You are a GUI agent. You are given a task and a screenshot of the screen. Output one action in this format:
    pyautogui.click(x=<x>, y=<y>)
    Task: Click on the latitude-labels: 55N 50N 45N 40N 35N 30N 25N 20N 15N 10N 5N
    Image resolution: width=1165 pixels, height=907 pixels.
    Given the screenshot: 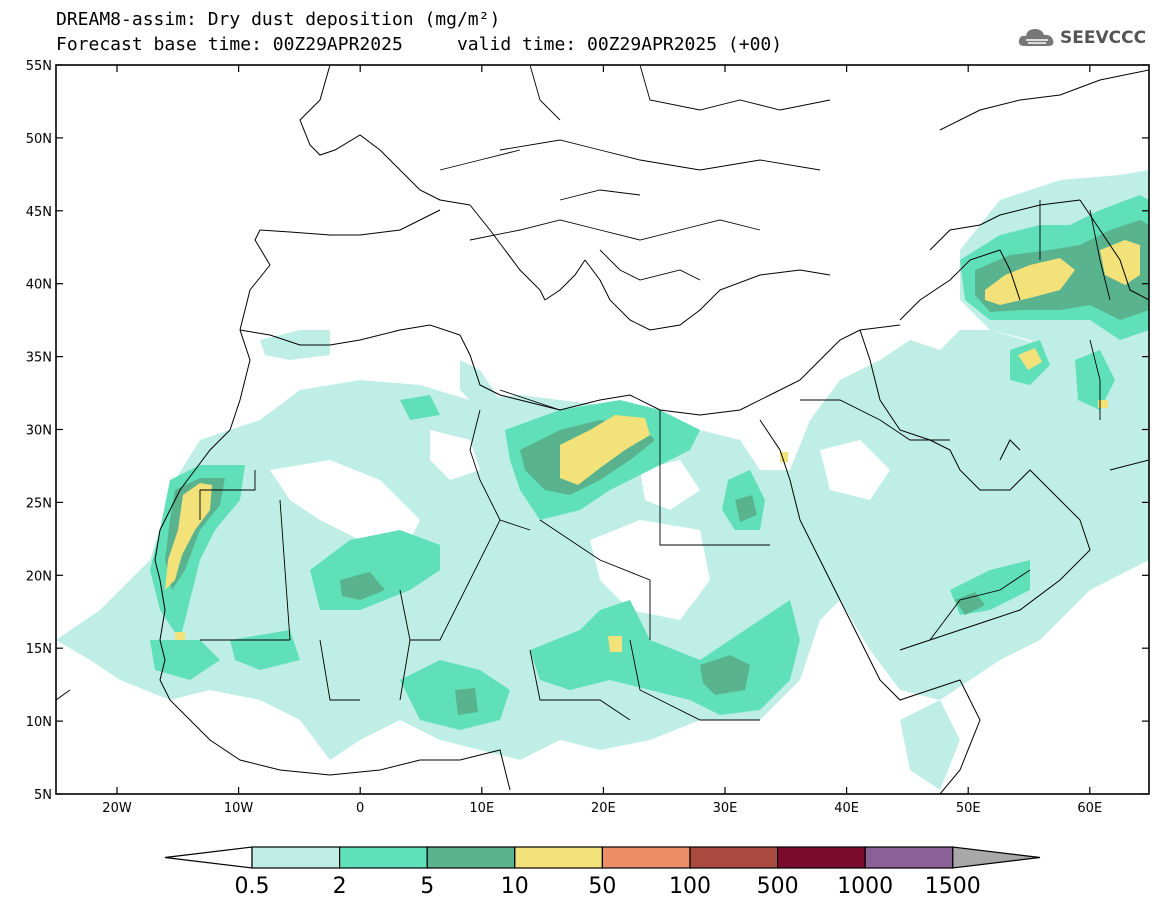 What is the action you would take?
    pyautogui.click(x=39, y=431)
    